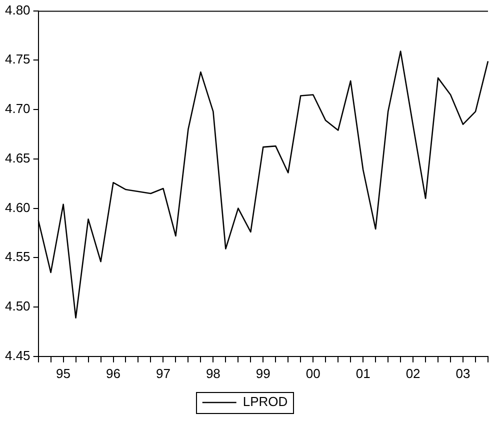 The image size is (492, 427). Describe the element at coordinates (263, 373) in the screenshot. I see `x-tick-label: 99` at that location.